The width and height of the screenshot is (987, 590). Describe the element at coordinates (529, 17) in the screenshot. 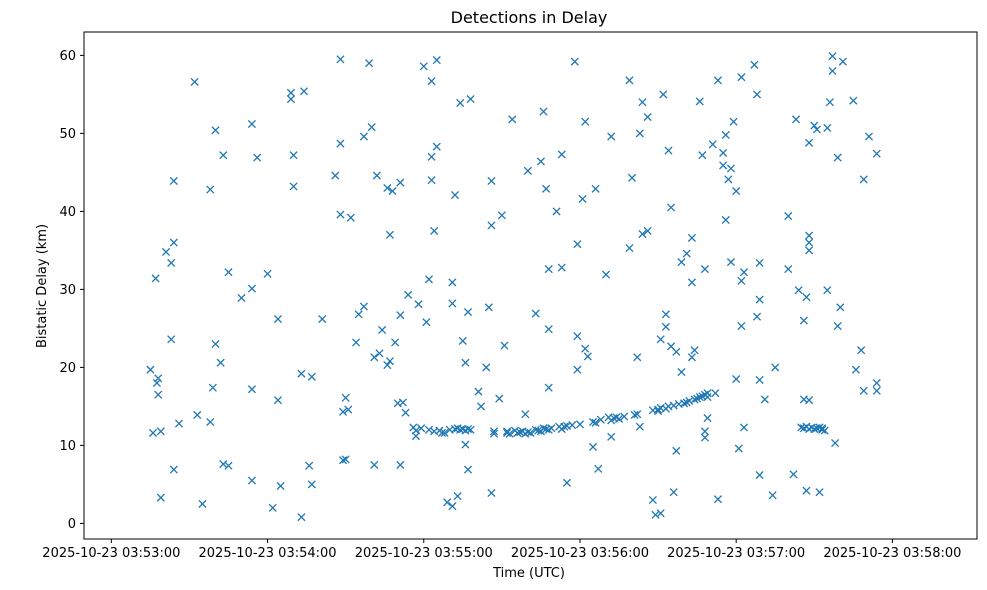

I see `chart-title: Detections in Delay` at that location.